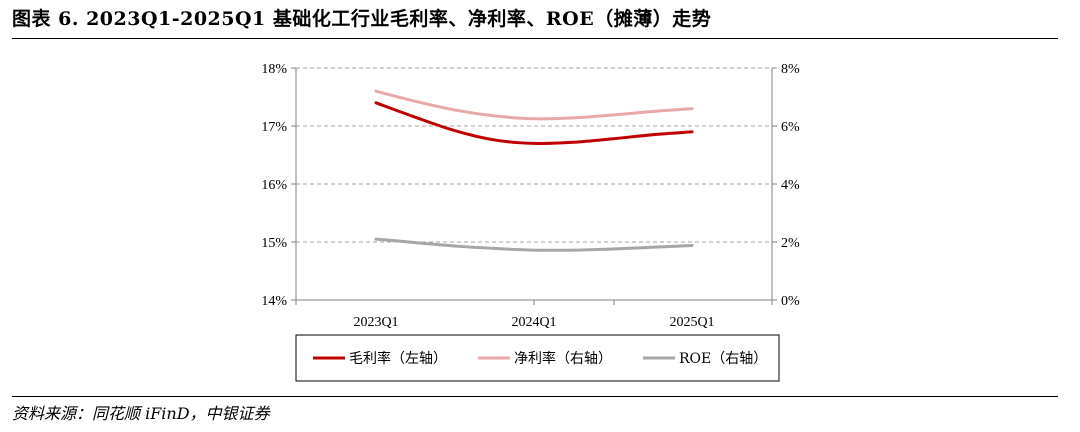  What do you see at coordinates (398, 358) in the screenshot?
I see `legend-gross-margin-label: 毛利率（左轴）` at bounding box center [398, 358].